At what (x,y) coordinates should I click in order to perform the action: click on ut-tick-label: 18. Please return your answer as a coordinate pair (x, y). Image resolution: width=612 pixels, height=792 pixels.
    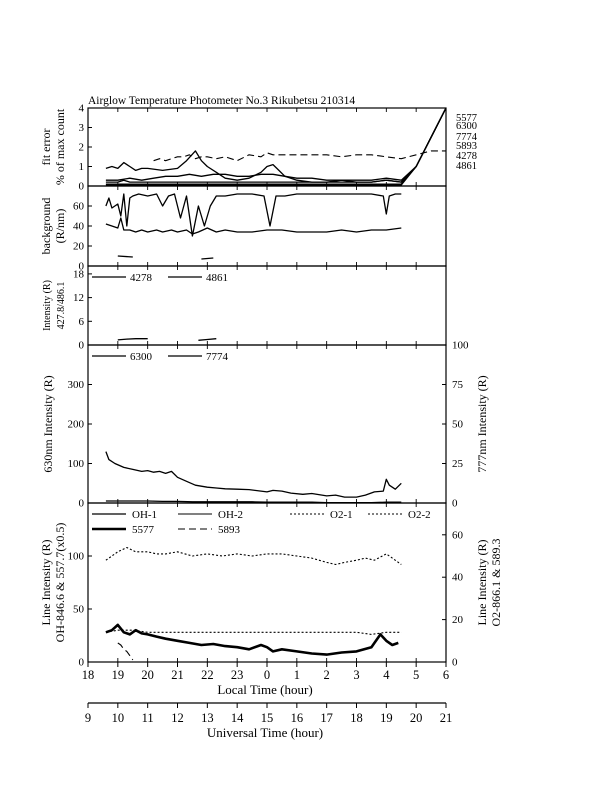
    Looking at the image, I should click on (356, 718).